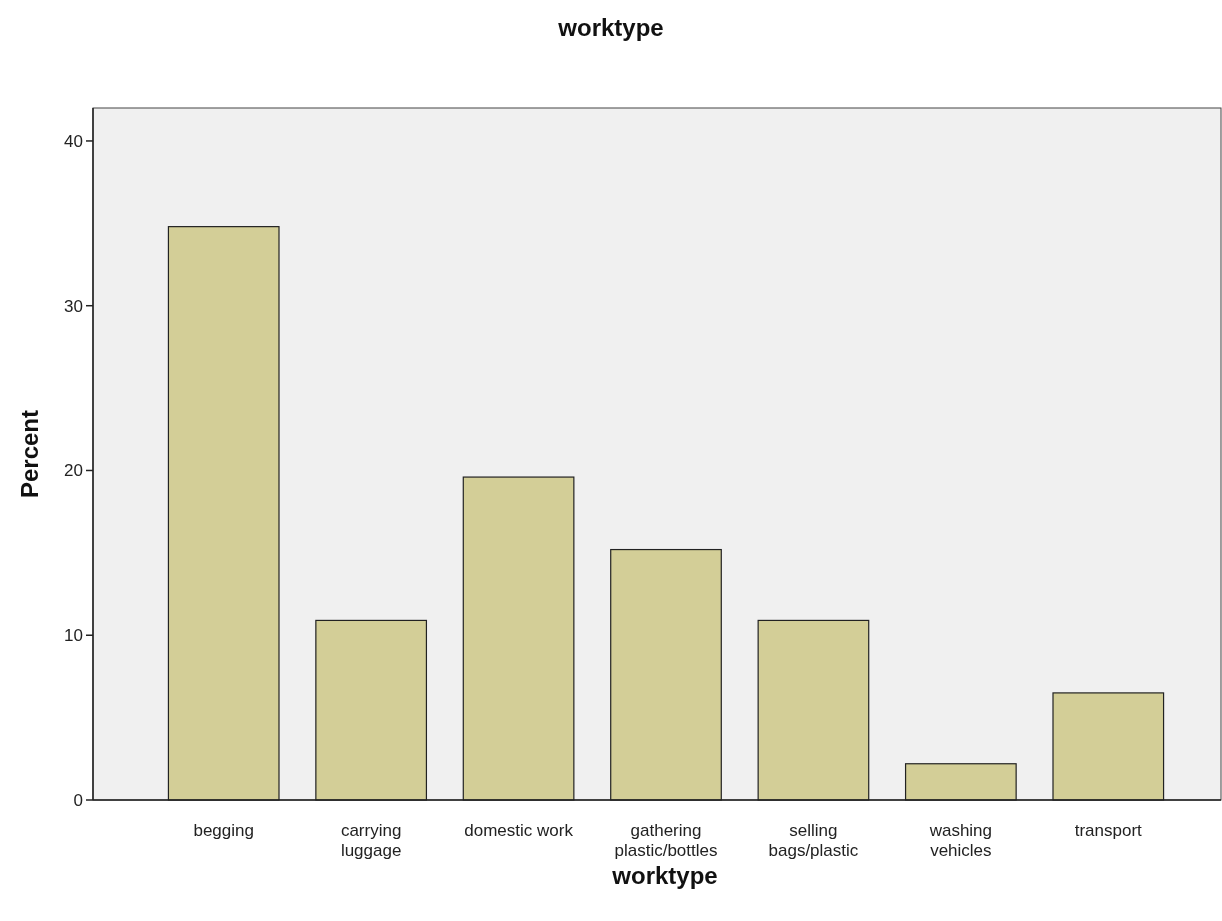 This screenshot has height=921, width=1222. What do you see at coordinates (519, 830) in the screenshot?
I see `x-tick-label: domestic work` at bounding box center [519, 830].